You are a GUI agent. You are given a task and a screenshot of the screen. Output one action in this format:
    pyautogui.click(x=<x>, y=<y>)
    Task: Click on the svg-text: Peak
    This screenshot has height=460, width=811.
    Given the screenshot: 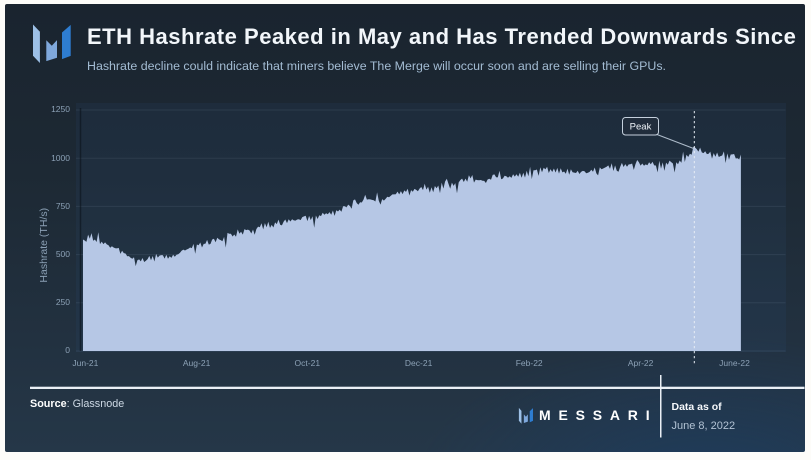 What is the action you would take?
    pyautogui.click(x=641, y=127)
    